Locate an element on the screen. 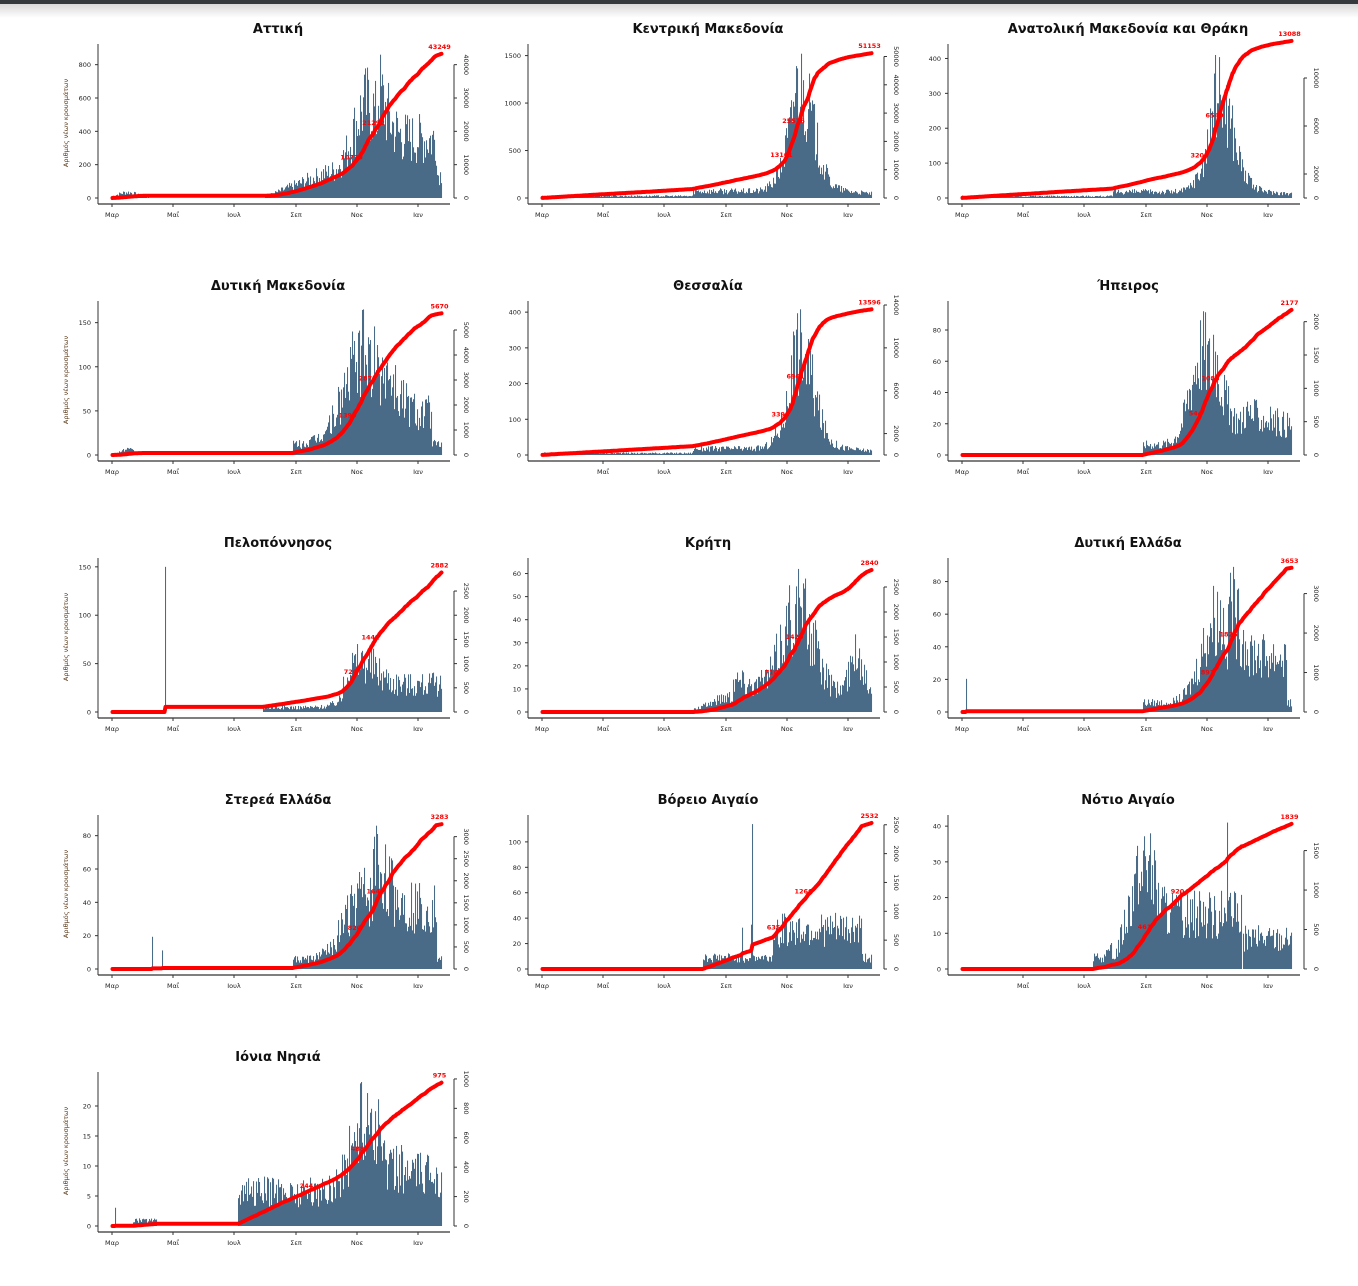 The image size is (1358, 1286). cumulative-mid-label: 1441 is located at coordinates (370, 638).